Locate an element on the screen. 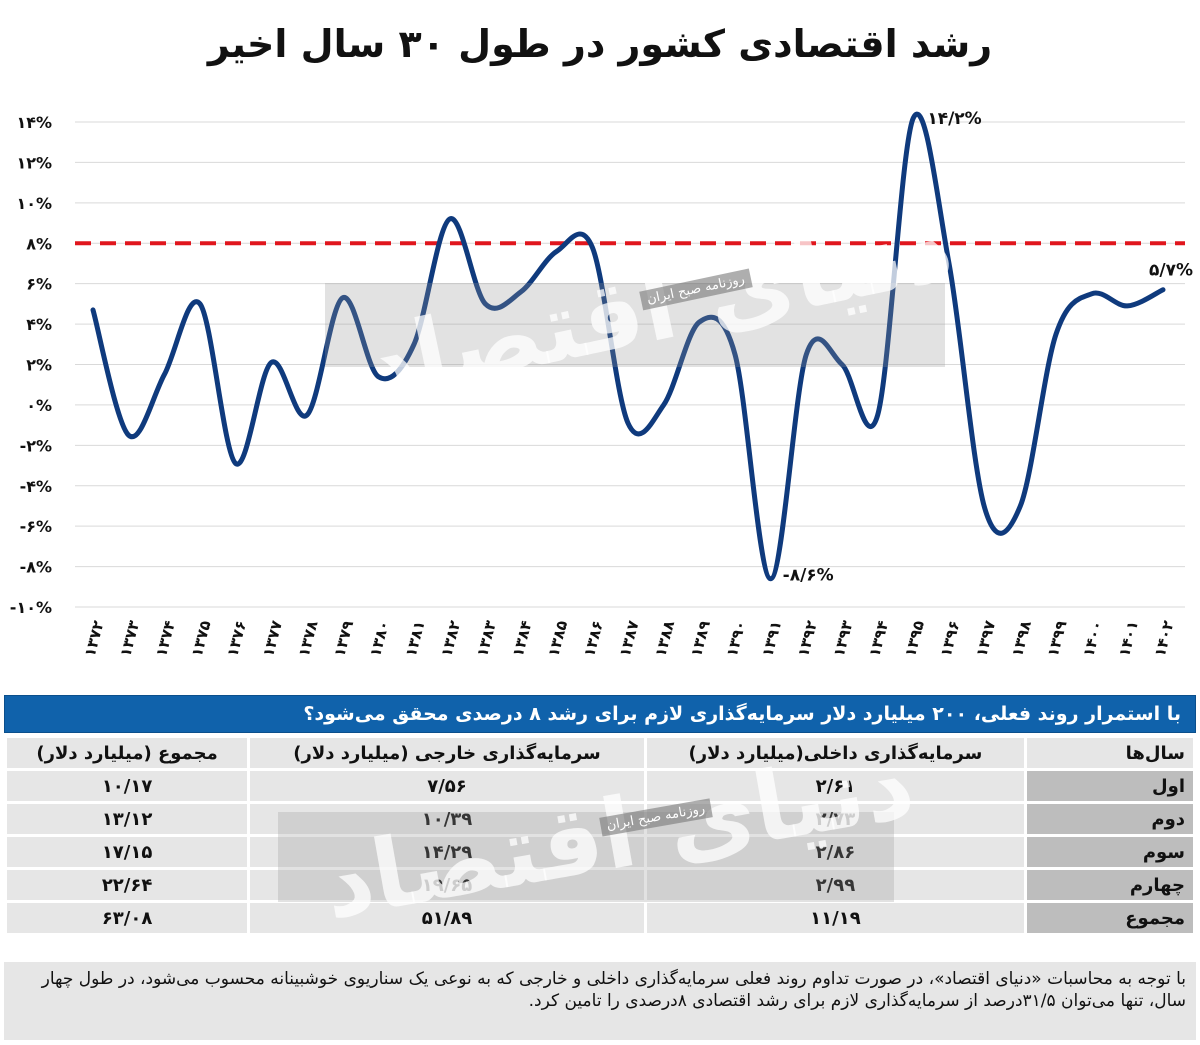 The height and width of the screenshot is (1045, 1200). data-label: ۱۴/۲% is located at coordinates (954, 119).